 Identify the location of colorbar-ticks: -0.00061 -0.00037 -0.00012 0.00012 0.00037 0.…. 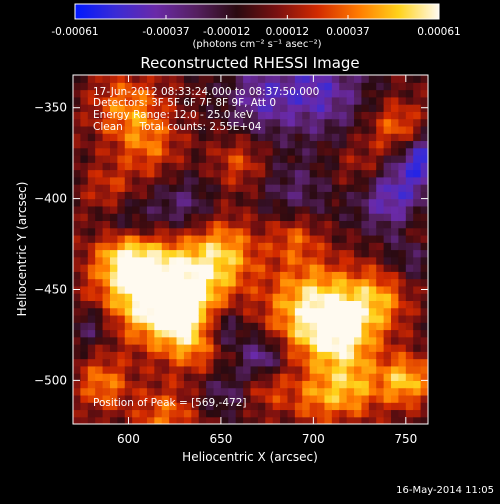
(256, 26).